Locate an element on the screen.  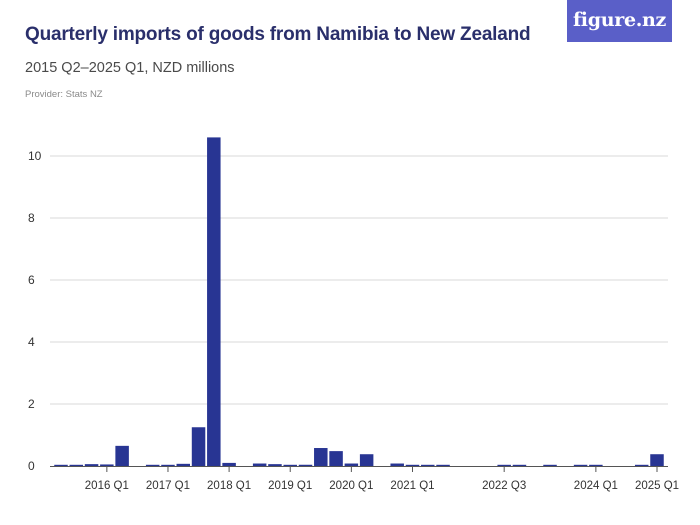
x-tick-label: 2018 Q1 is located at coordinates (229, 486).